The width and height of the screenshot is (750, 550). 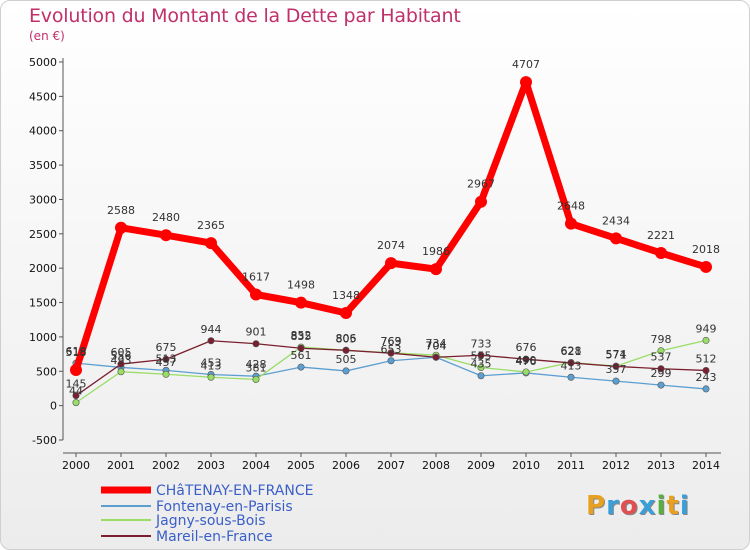 What do you see at coordinates (43, 62) in the screenshot?
I see `y-tick-label: 5000` at bounding box center [43, 62].